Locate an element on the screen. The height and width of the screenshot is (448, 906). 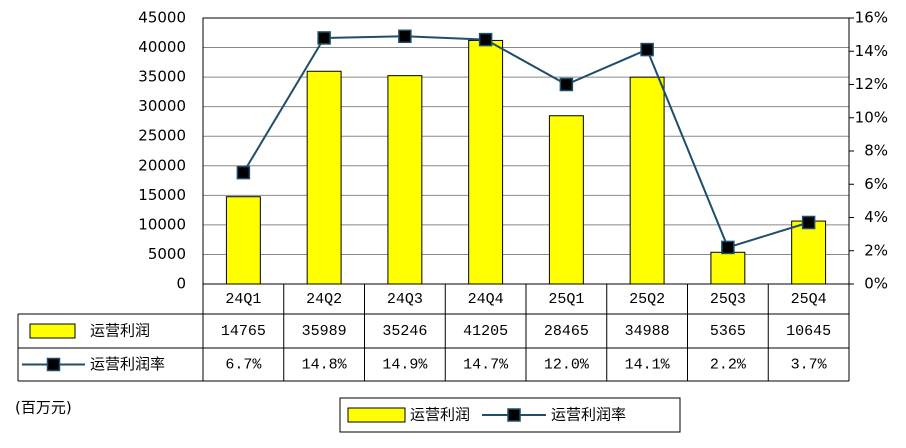
y-tick-label: 0 is located at coordinates (181, 284).